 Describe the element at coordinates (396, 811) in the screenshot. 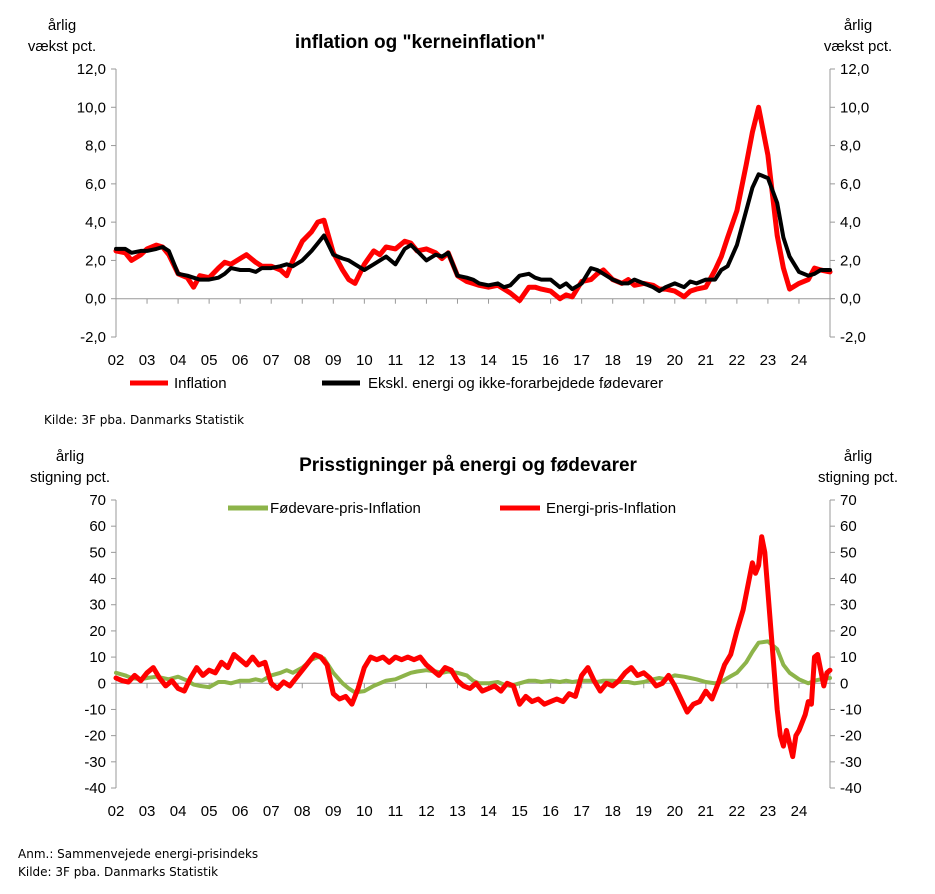

I see `x-tick-label: 11` at that location.